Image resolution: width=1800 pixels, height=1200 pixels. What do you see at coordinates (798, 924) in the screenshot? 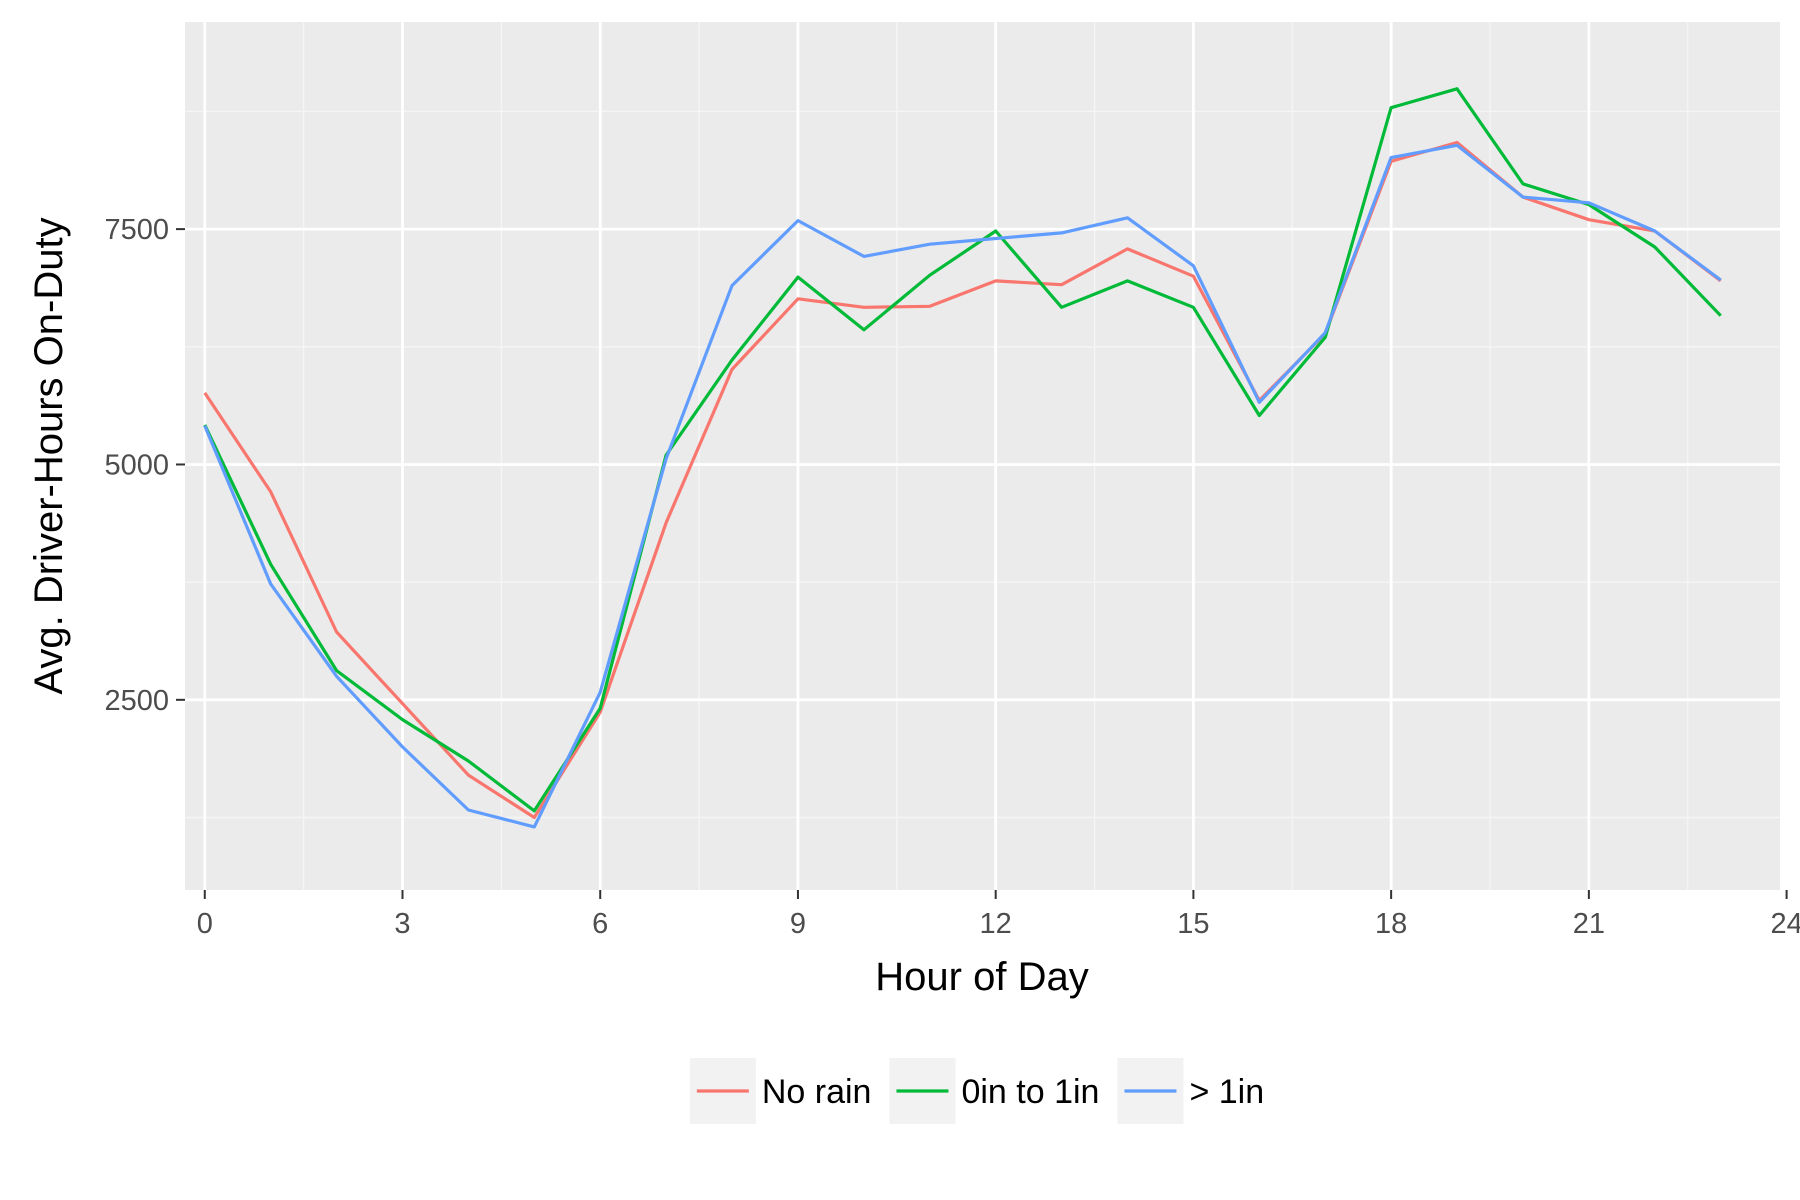
I see `x-tick-label: 9` at bounding box center [798, 924].